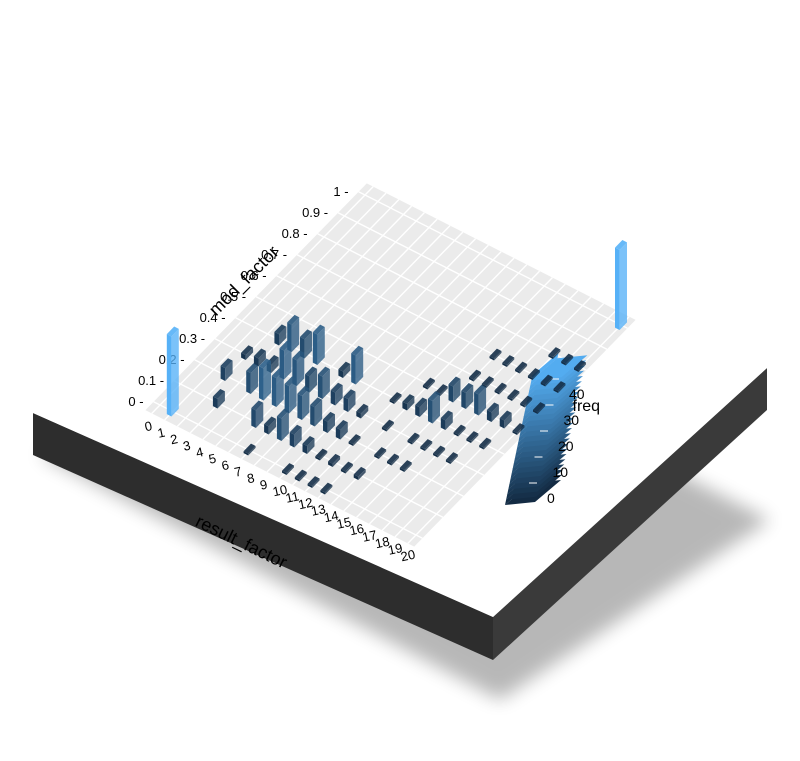 The image size is (800, 761). Describe the element at coordinates (290, 395) in the screenshot. I see `bar-x7-y0.2` at that location.